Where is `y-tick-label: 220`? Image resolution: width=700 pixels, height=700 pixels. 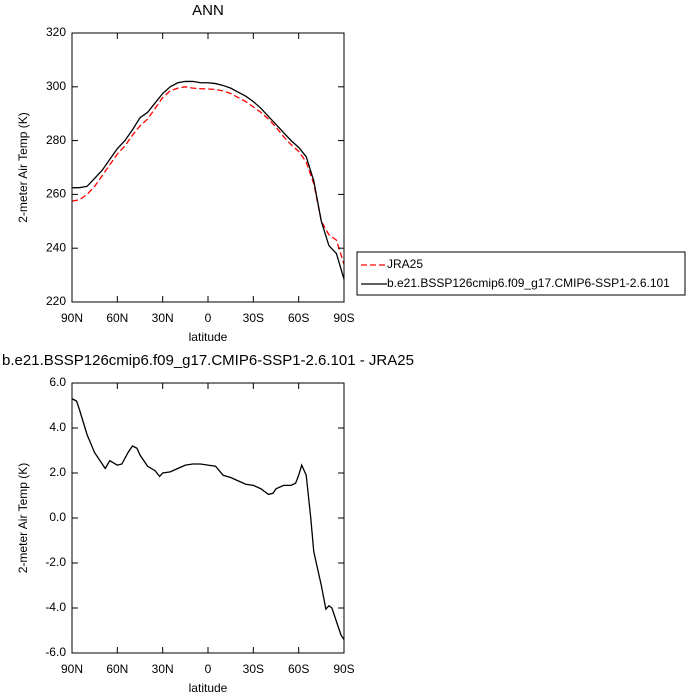
y-tick-label: 220 is located at coordinates (56, 301).